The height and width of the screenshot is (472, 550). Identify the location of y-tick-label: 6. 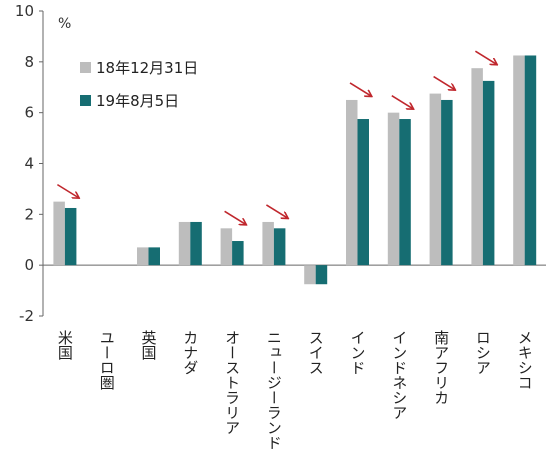
(29, 113).